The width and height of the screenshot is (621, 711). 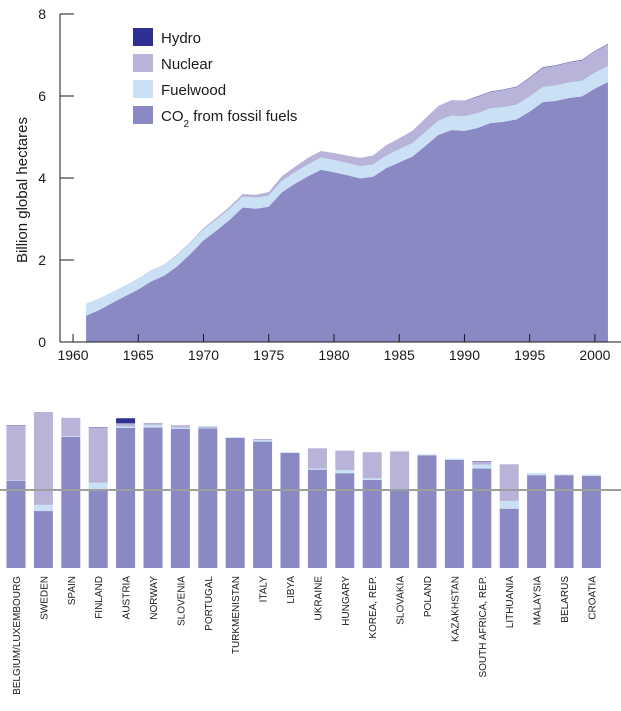 I want to click on x-tick-label: 1990, so click(x=464, y=355).